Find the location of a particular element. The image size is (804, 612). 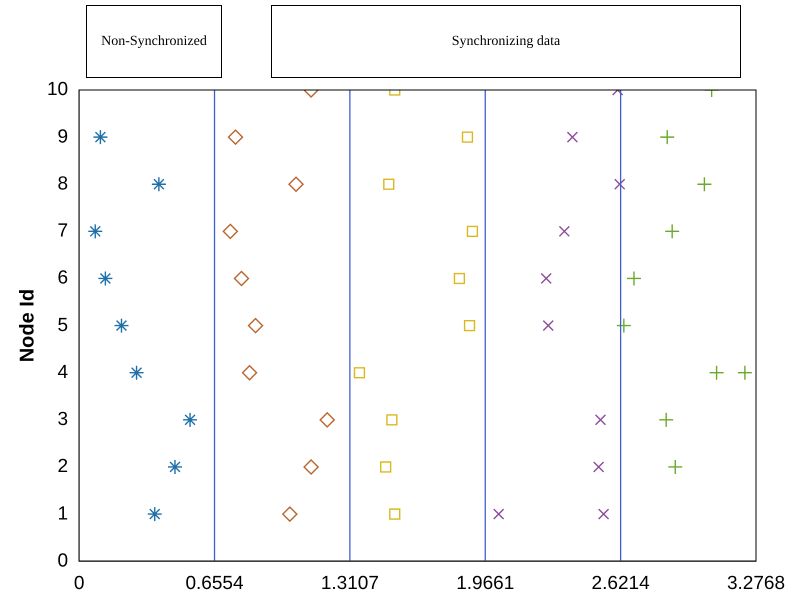

y-tick-label: 9 is located at coordinates (63, 137).